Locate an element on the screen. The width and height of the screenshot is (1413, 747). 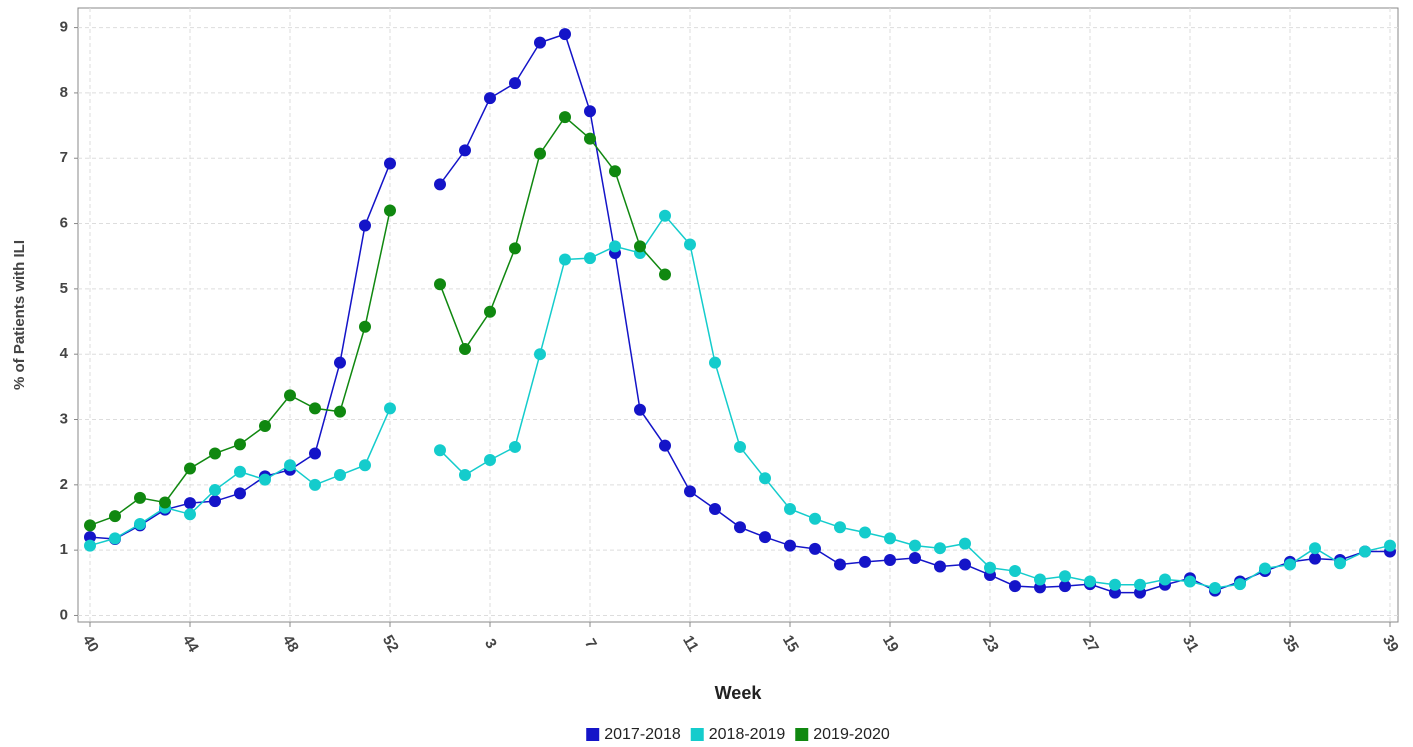
x-tick-label: 23 is located at coordinates (990, 643).